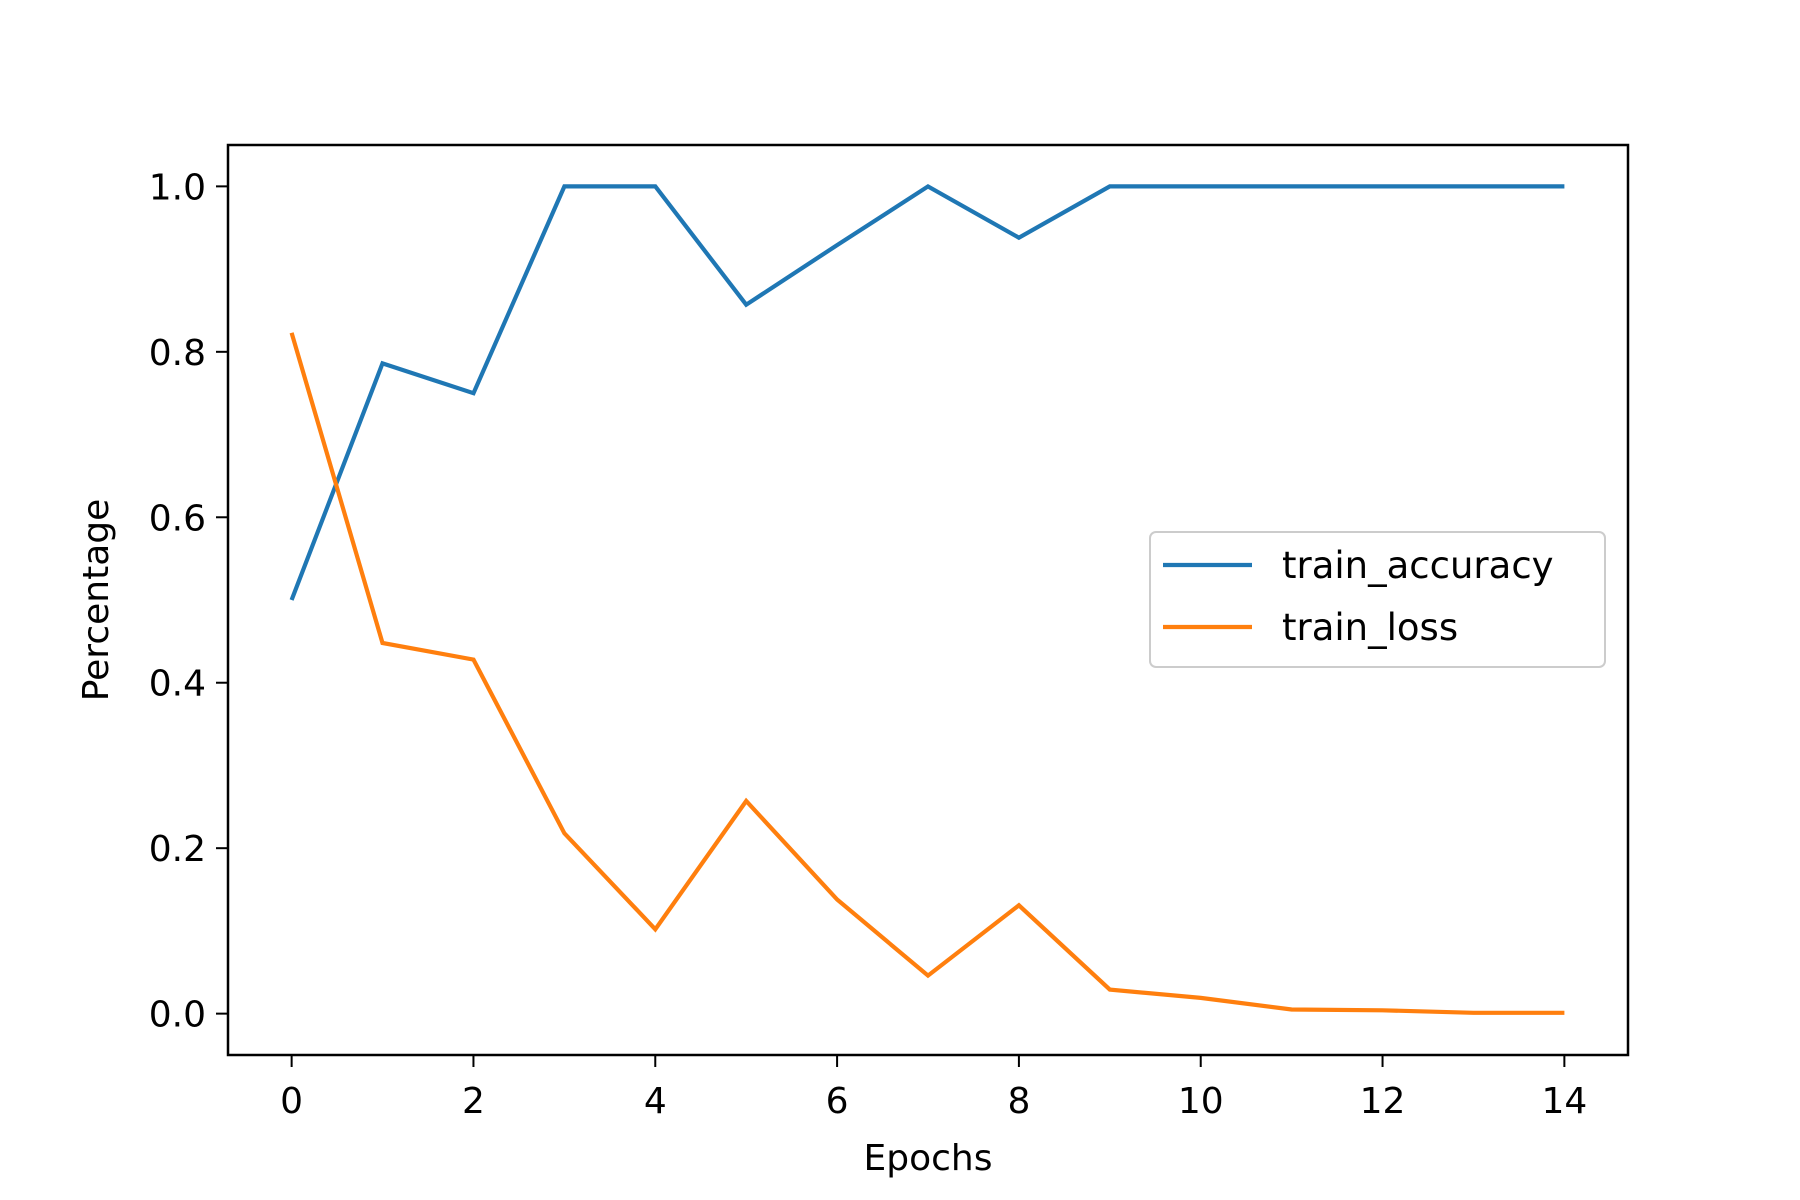 The image size is (1800, 1200). Describe the element at coordinates (177, 684) in the screenshot. I see `y-tick-label: 0.4` at that location.